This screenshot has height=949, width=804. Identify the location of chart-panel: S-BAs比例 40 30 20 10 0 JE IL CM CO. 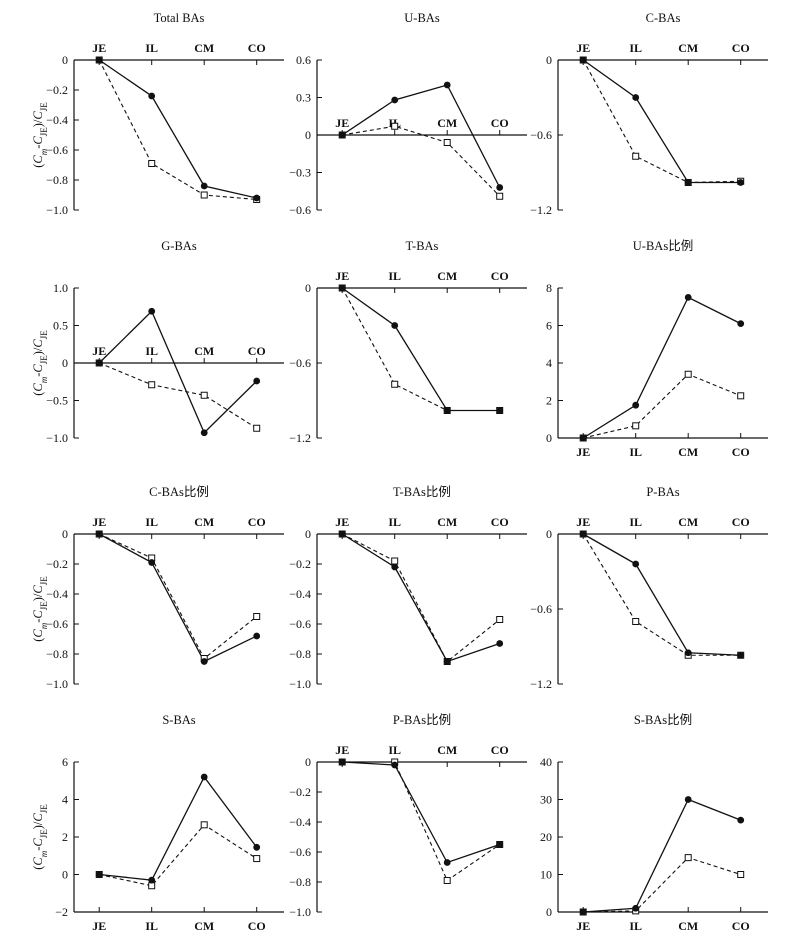
(654, 823).